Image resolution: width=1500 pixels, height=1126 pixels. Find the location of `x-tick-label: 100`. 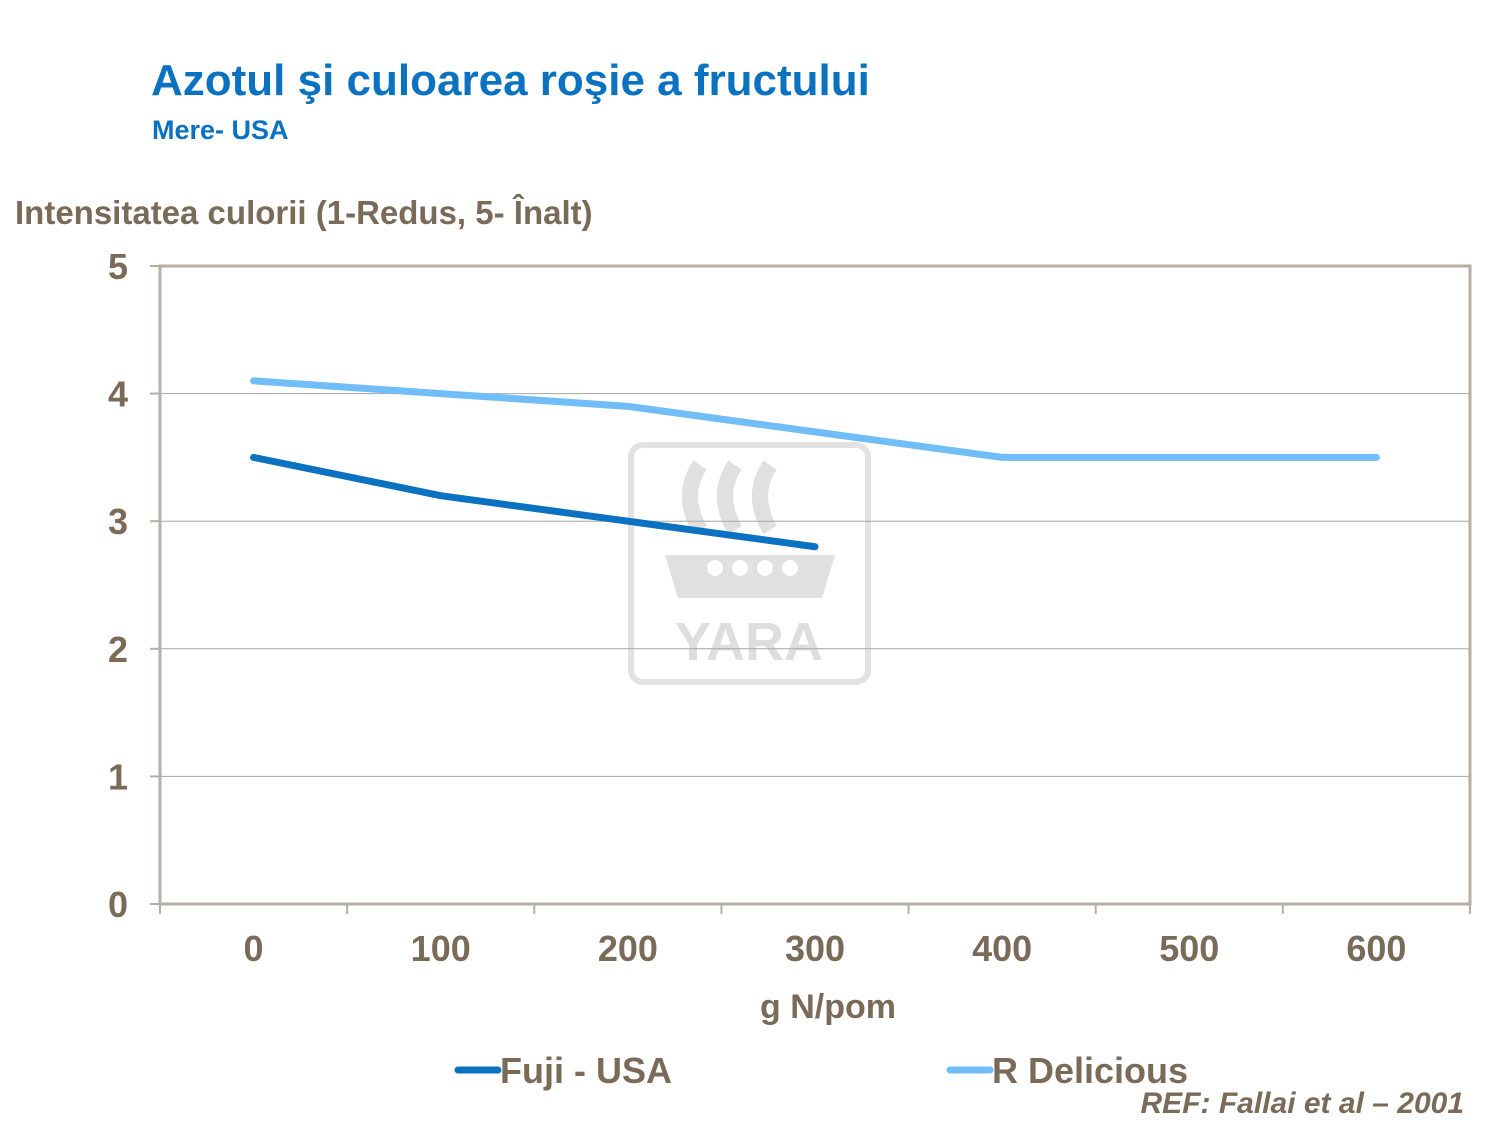

x-tick-label: 100 is located at coordinates (441, 948).